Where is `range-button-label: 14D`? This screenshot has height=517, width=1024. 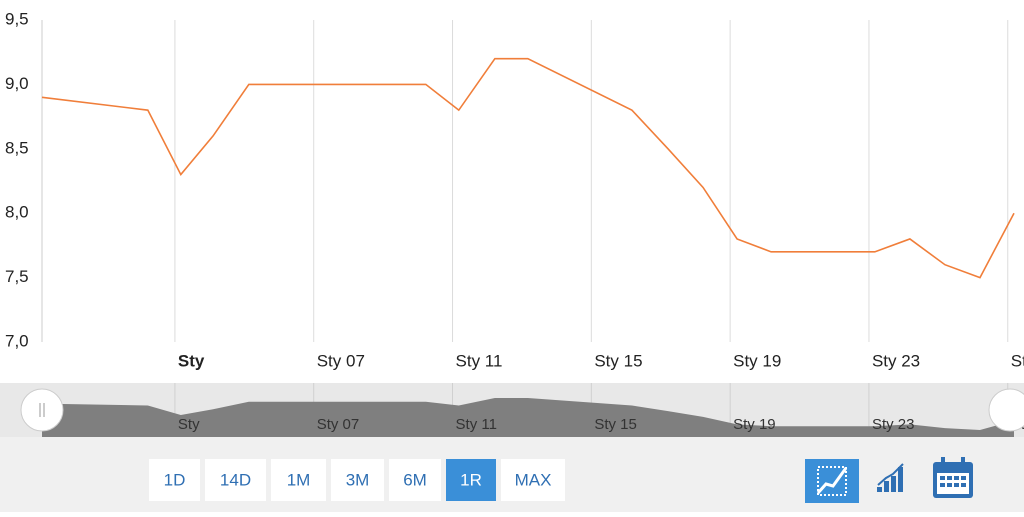
range-button-label: 14D is located at coordinates (235, 479).